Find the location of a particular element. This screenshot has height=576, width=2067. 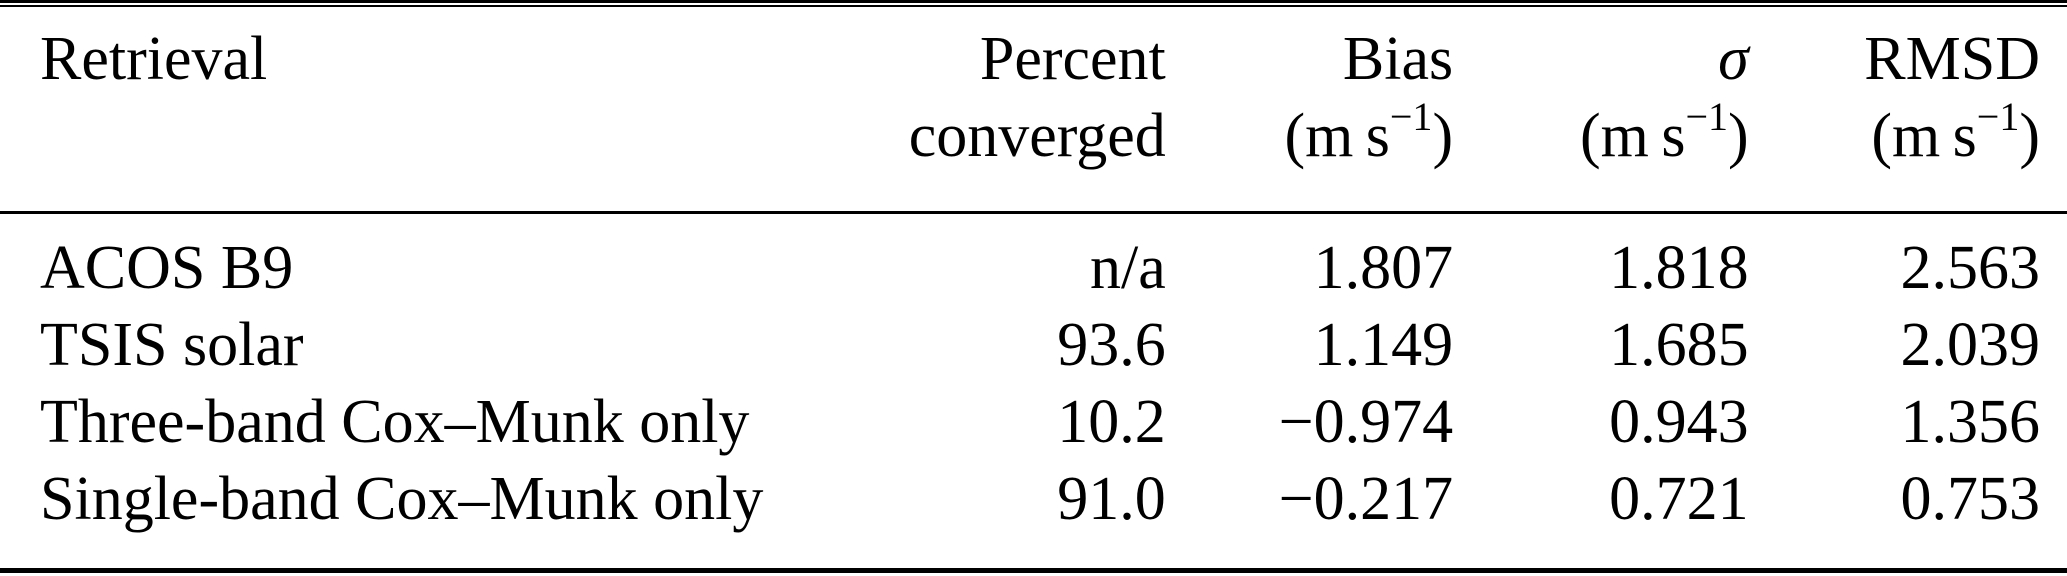

cell-sigma: 0.943 is located at coordinates (1679, 422).